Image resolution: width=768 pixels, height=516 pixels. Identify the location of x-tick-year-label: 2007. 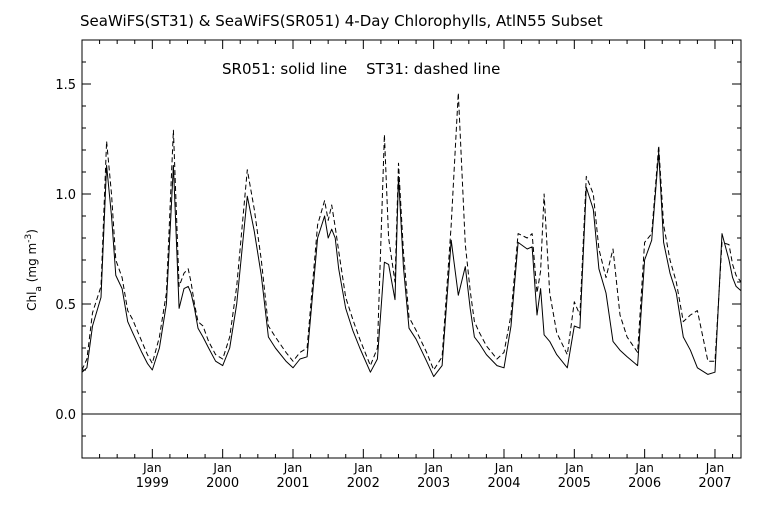
(714, 483).